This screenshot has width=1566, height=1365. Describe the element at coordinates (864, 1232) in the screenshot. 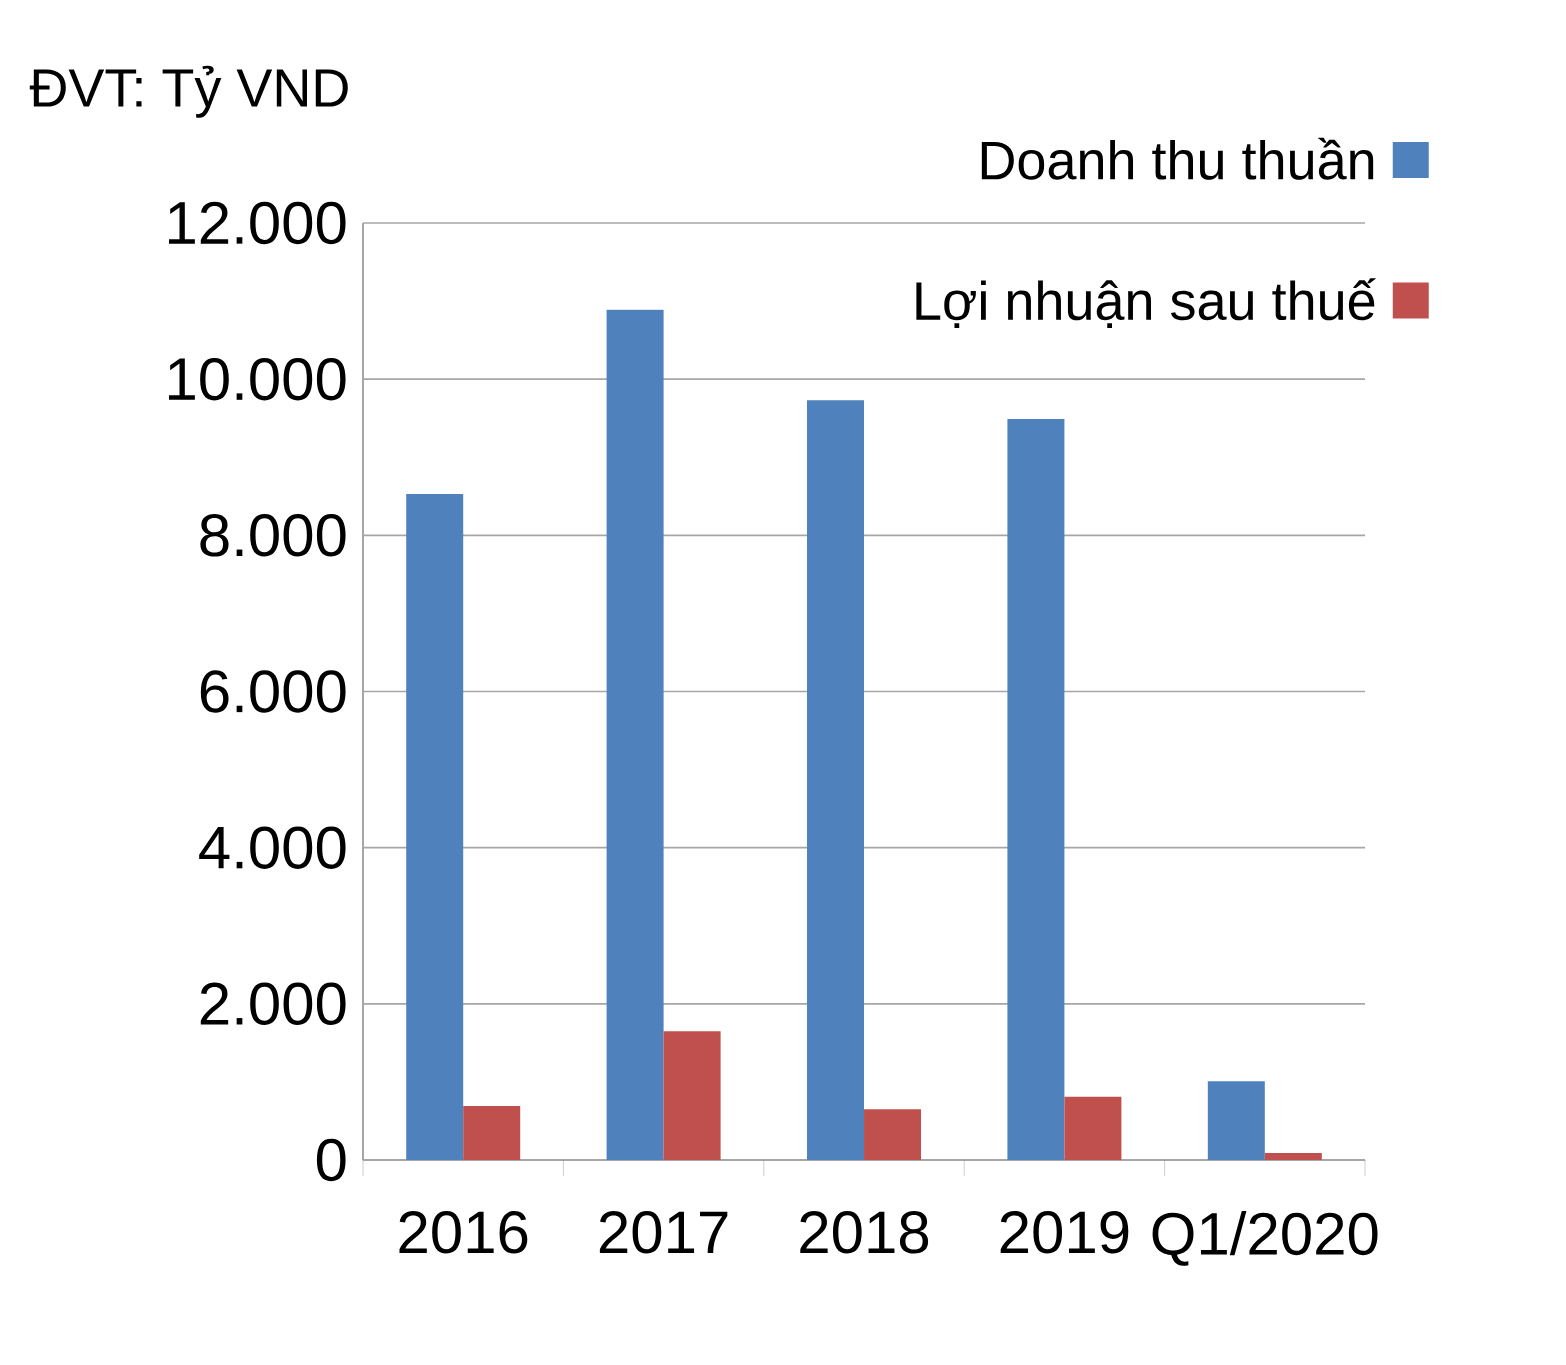

I see `x-tick-label: 2018` at that location.